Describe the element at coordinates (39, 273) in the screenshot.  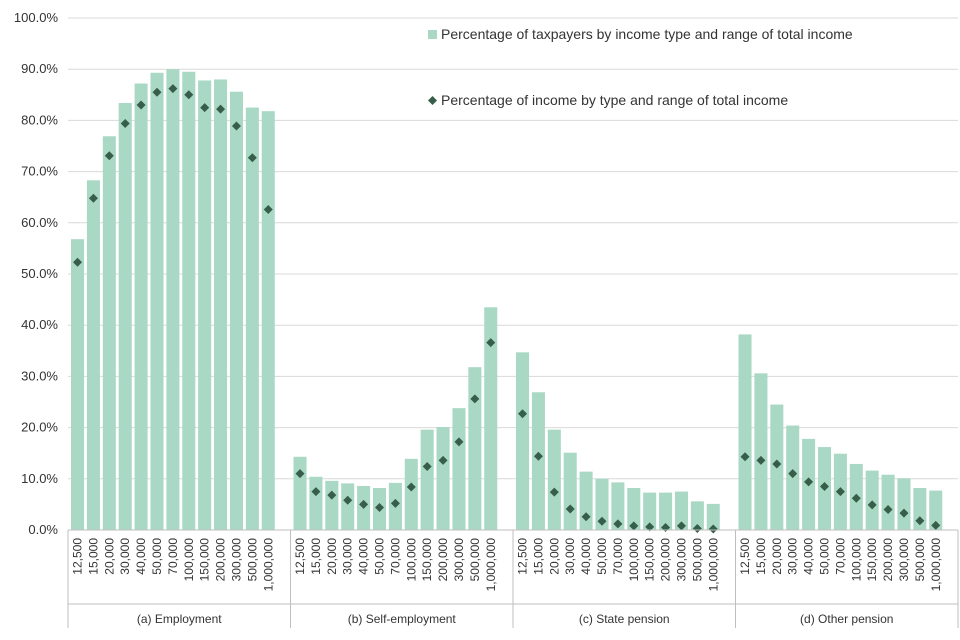
I see `y-tick-label: 50.0%` at that location.